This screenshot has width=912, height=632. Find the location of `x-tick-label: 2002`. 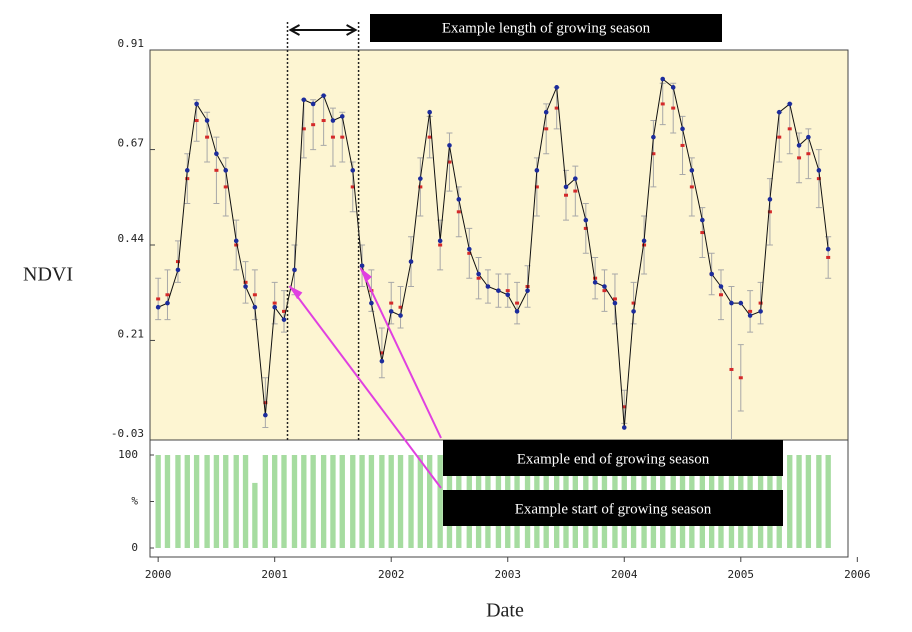

x-tick-label: 2002 is located at coordinates (391, 574).